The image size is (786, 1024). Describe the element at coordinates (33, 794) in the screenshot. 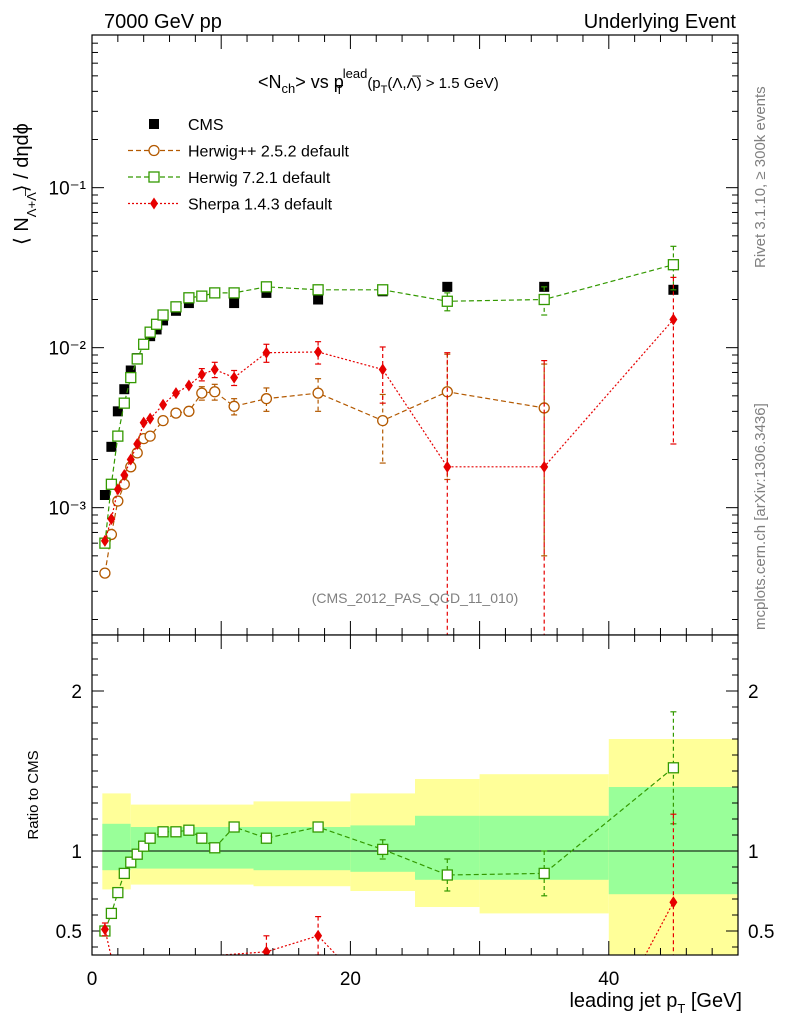

I see `ratio-y-label: Ratio to CMS` at that location.